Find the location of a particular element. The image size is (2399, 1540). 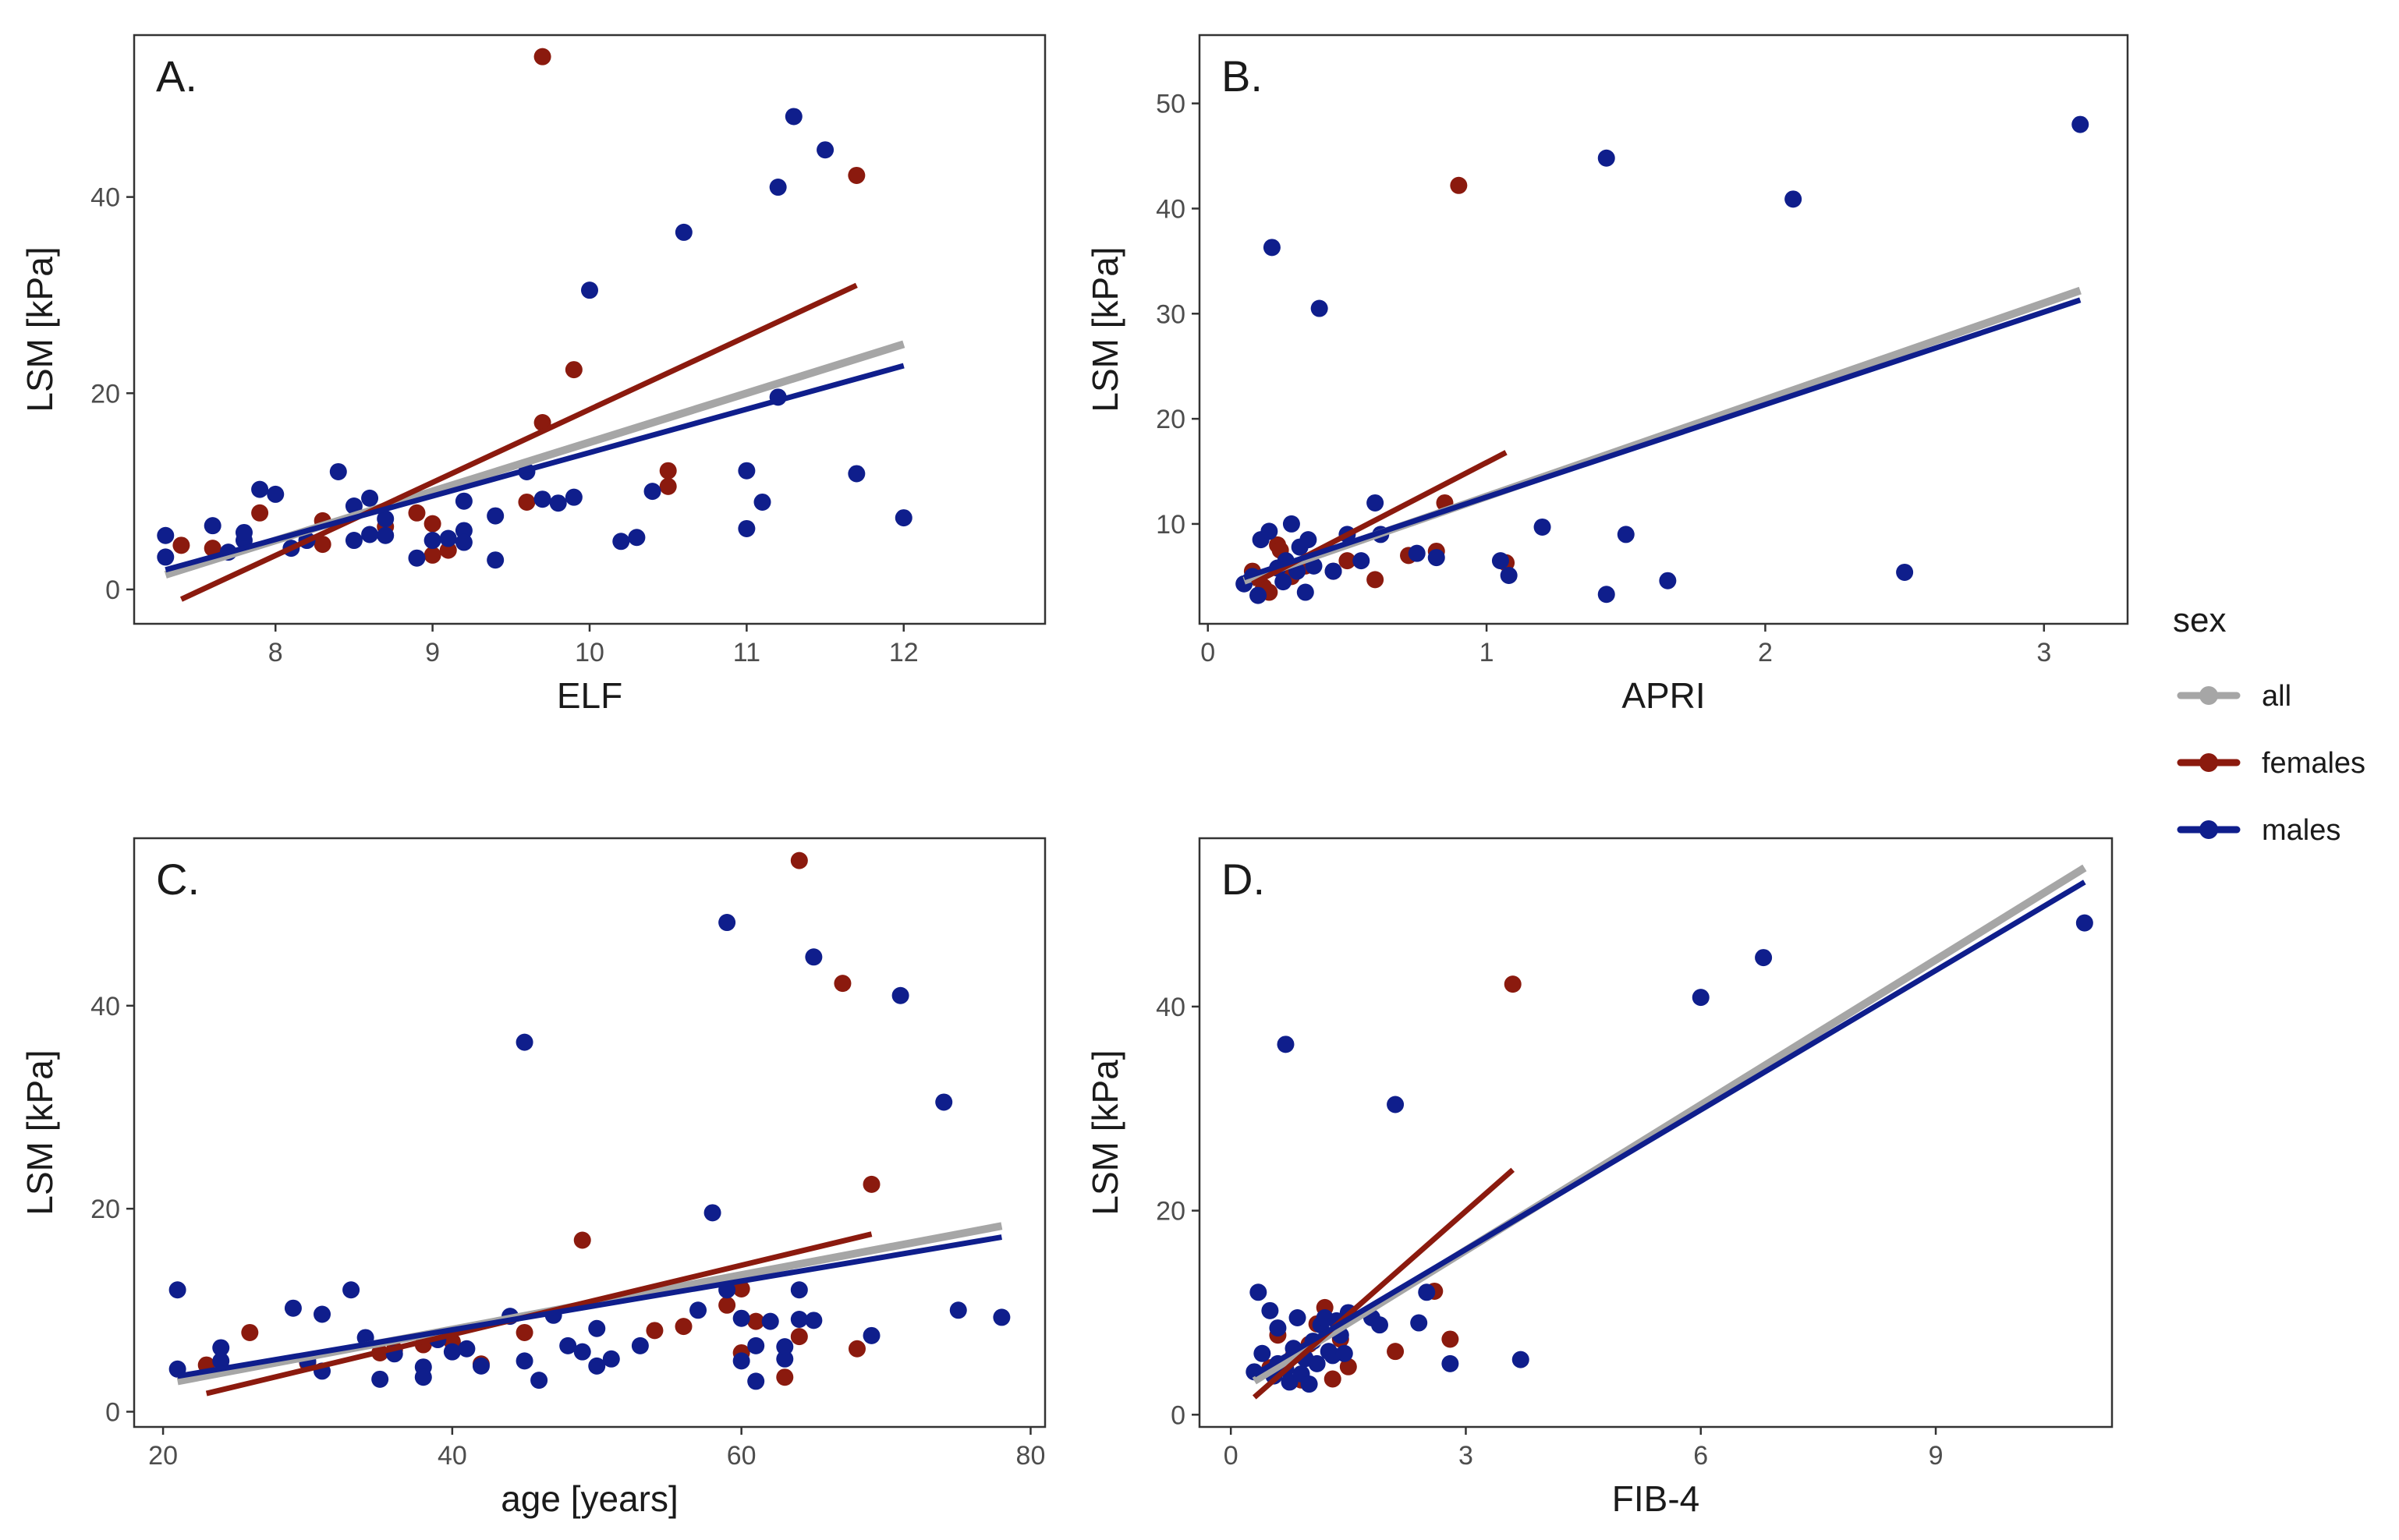

y-tick-label: 10 is located at coordinates (1170, 525).